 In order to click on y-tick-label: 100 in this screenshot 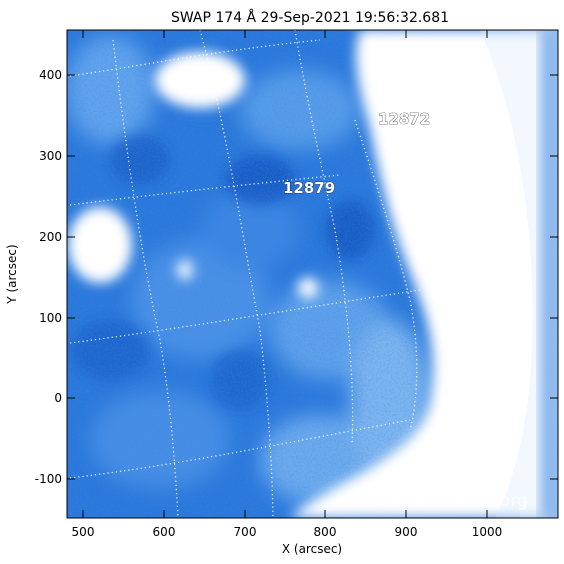, I will do `click(50, 318)`.